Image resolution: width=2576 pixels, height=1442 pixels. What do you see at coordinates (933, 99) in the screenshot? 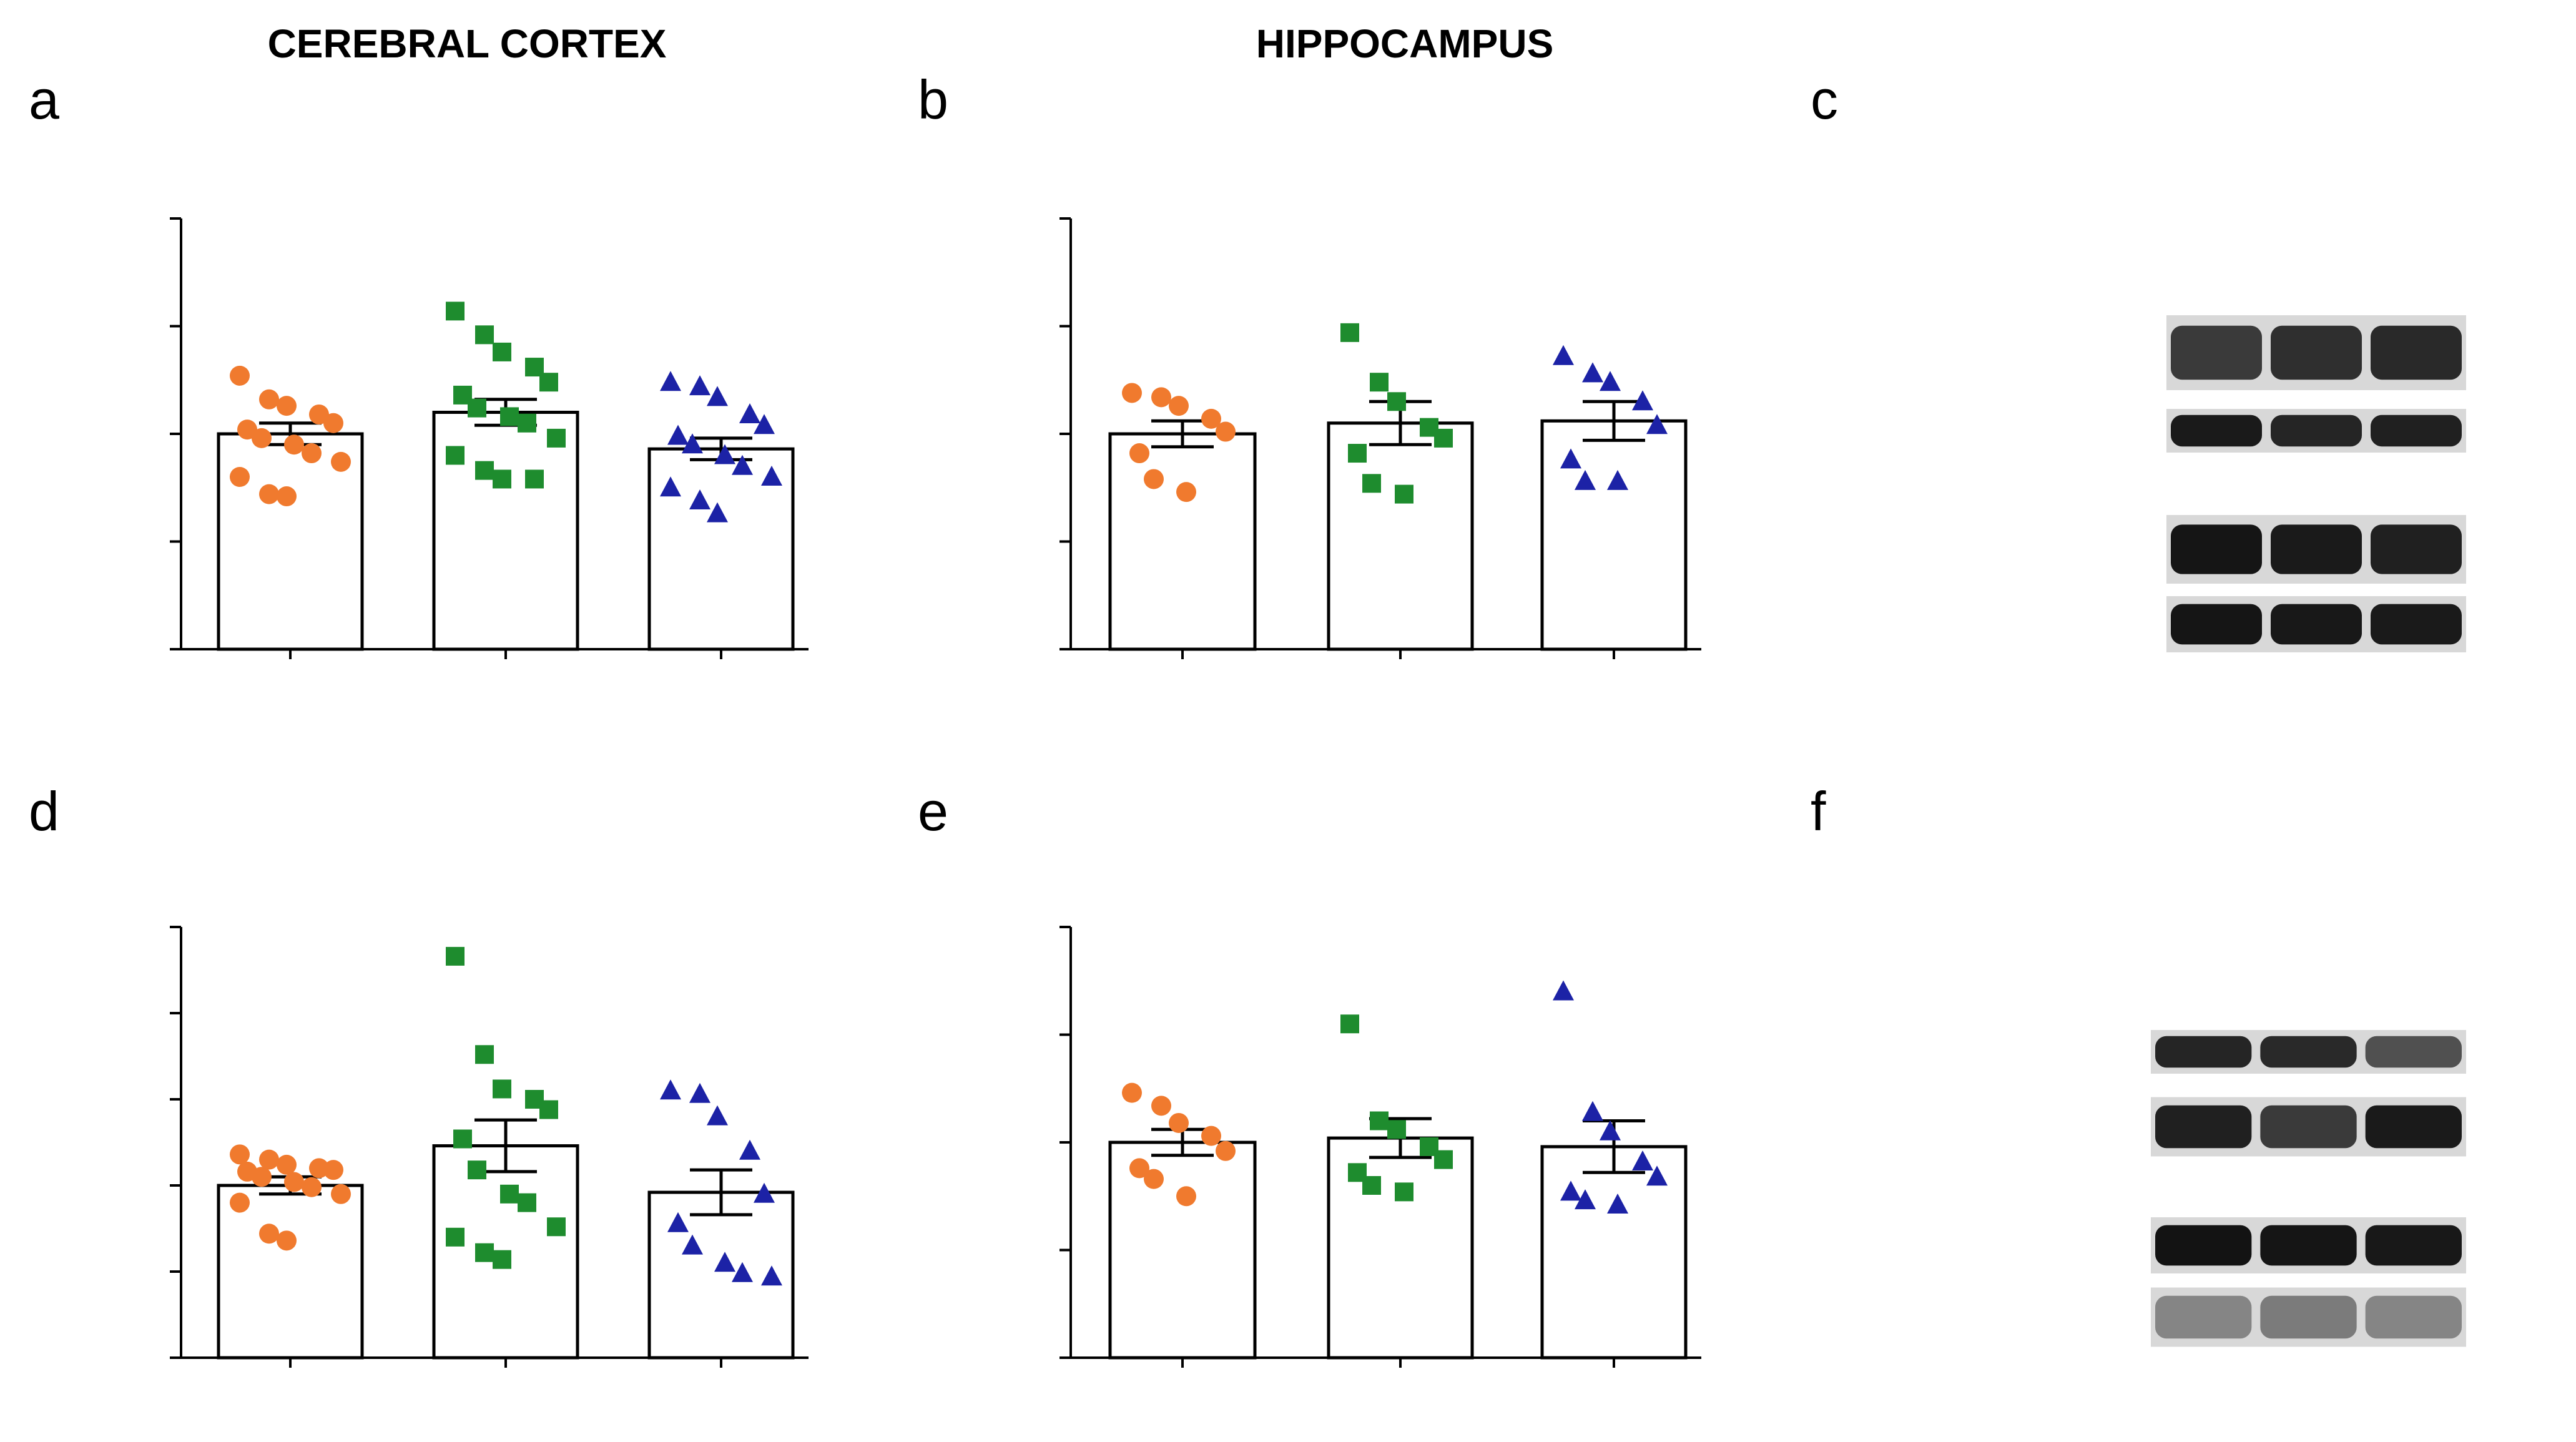
I see `panel-letter-b: b` at bounding box center [933, 99].